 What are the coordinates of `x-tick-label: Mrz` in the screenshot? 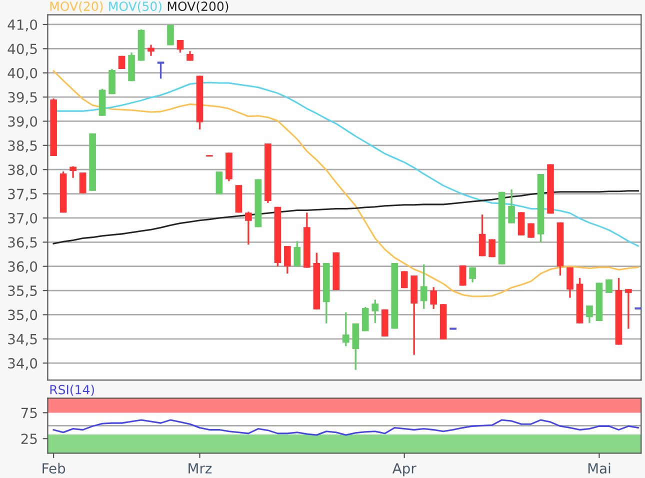 It's located at (200, 468).